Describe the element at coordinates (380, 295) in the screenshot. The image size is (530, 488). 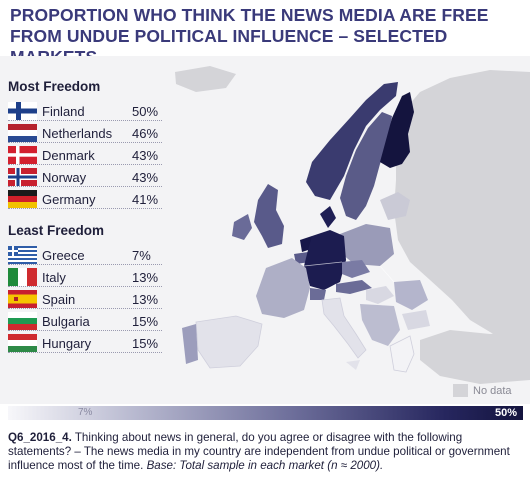
I see `map-region-hungary` at that location.